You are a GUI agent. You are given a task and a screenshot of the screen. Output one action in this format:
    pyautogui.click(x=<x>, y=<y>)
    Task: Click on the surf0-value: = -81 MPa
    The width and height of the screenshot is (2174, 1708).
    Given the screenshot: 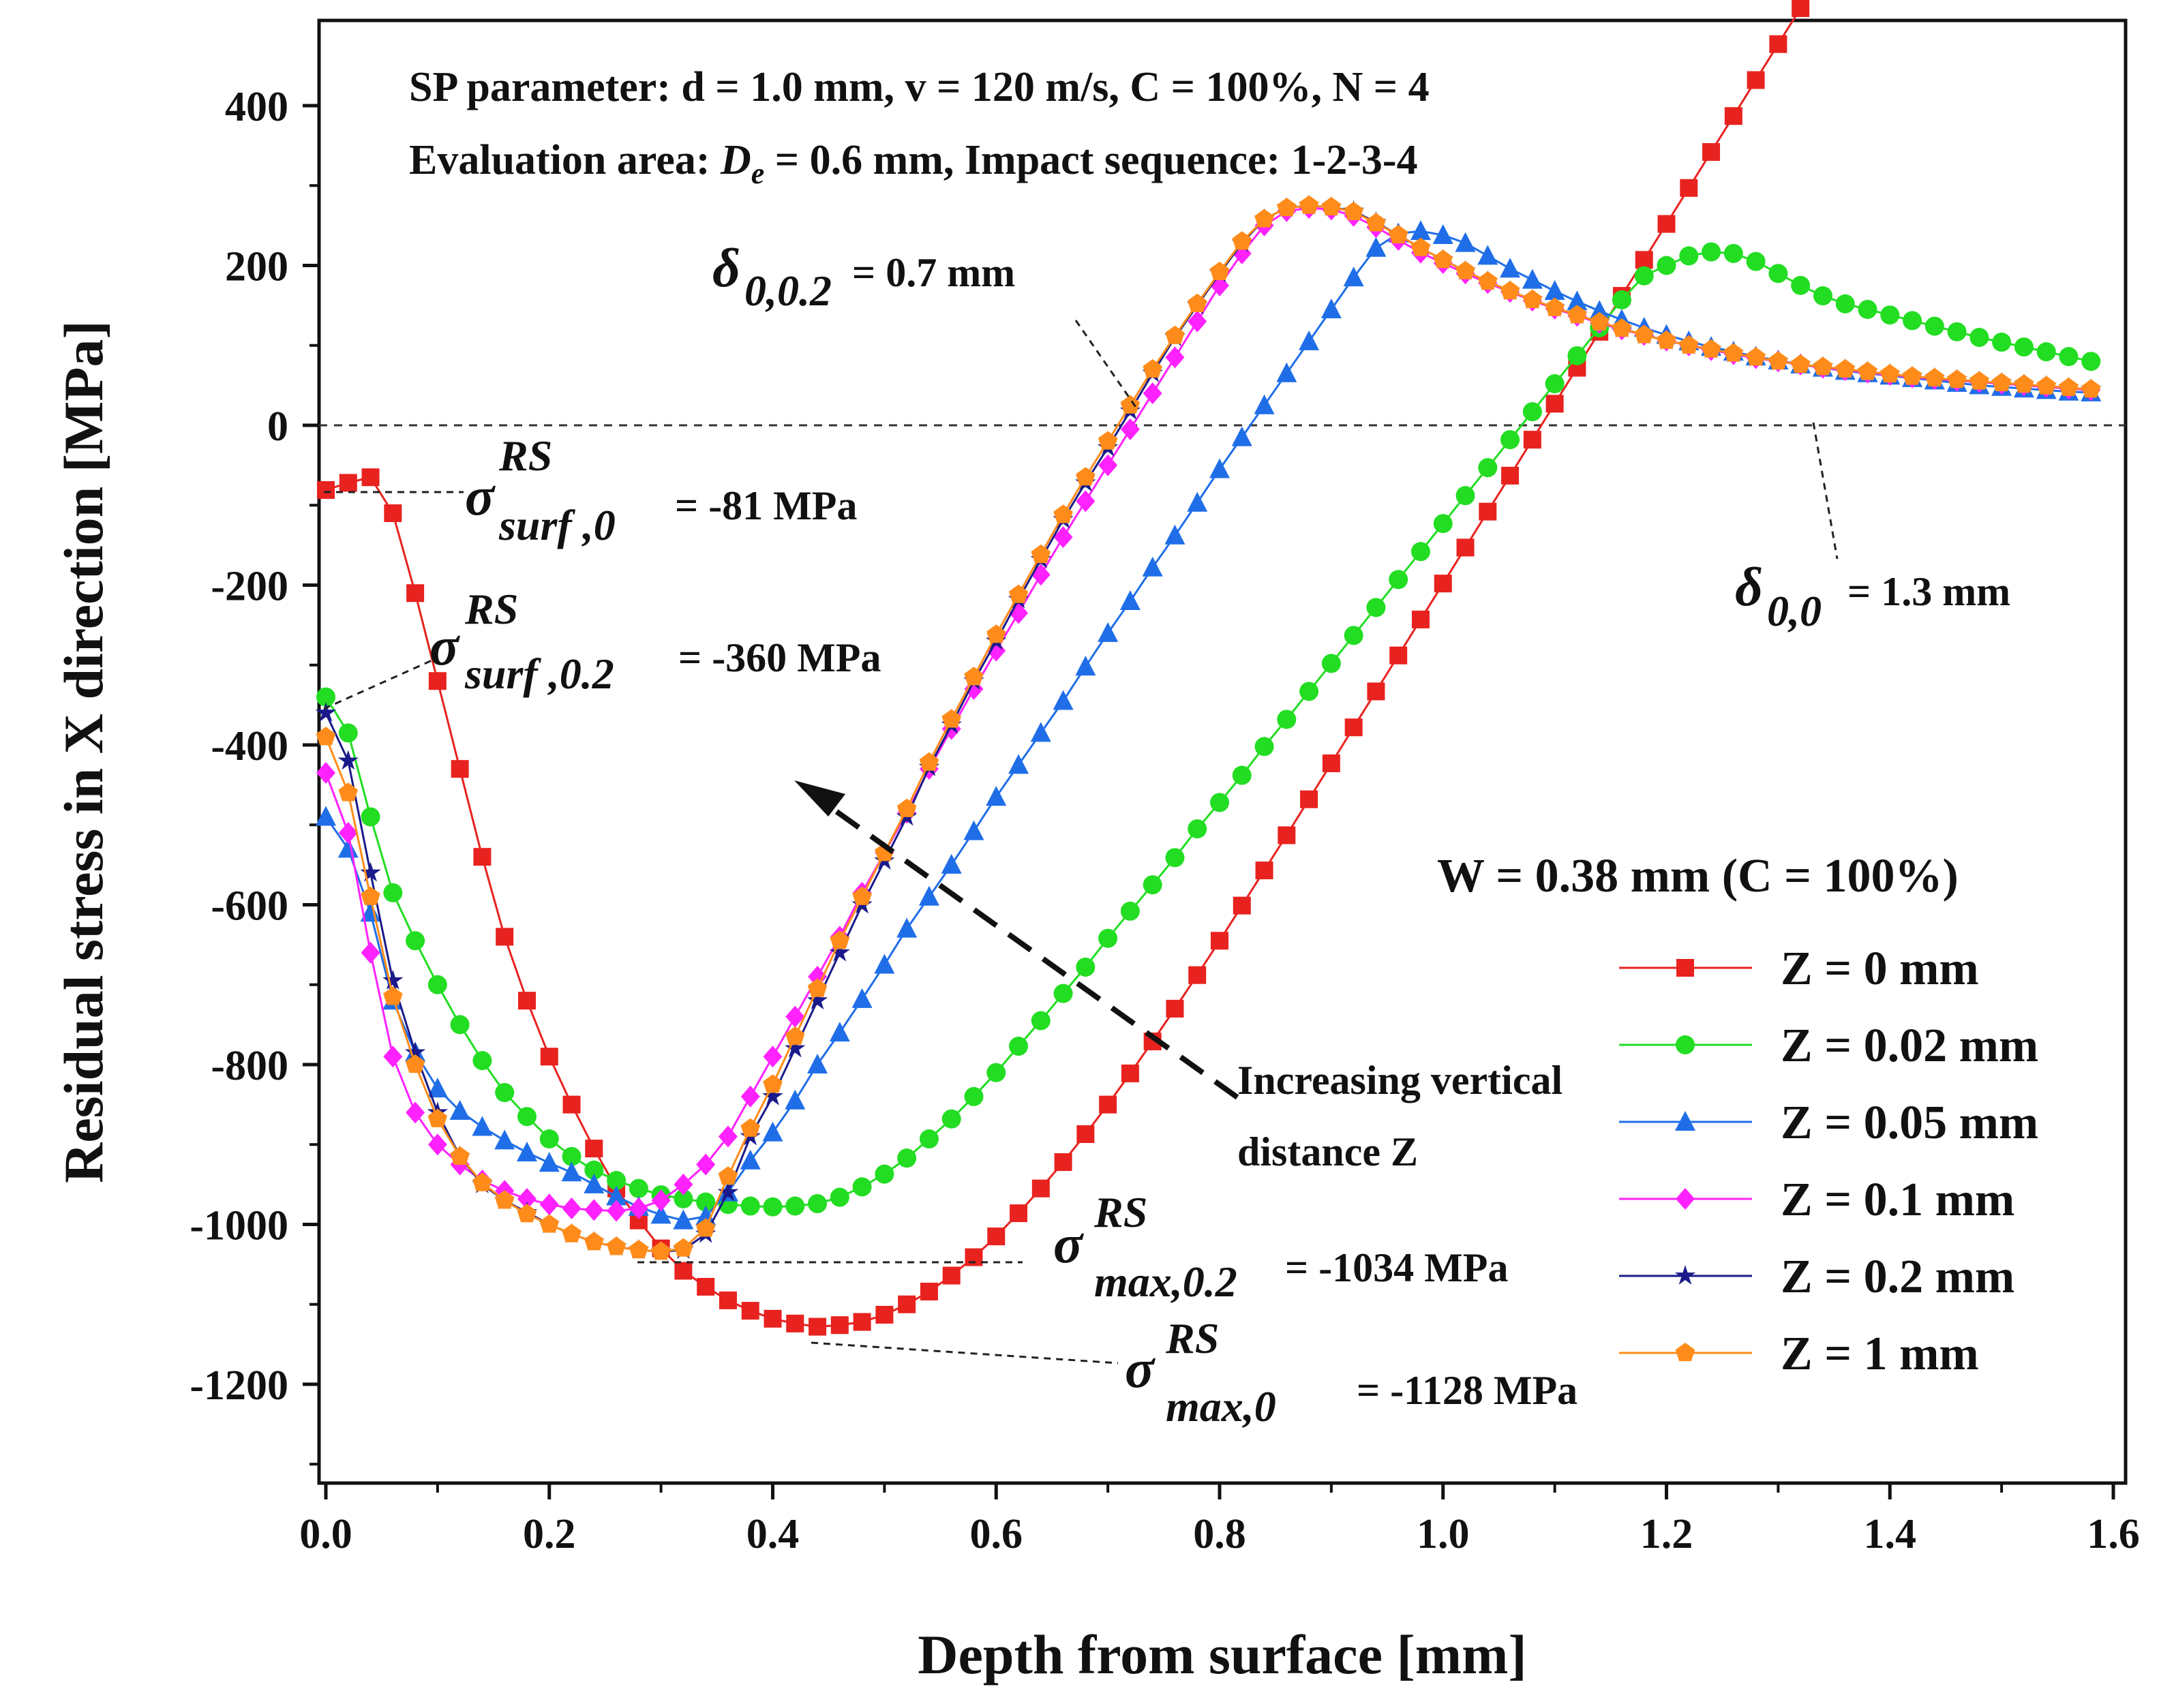 What is the action you would take?
    pyautogui.click(x=766, y=505)
    